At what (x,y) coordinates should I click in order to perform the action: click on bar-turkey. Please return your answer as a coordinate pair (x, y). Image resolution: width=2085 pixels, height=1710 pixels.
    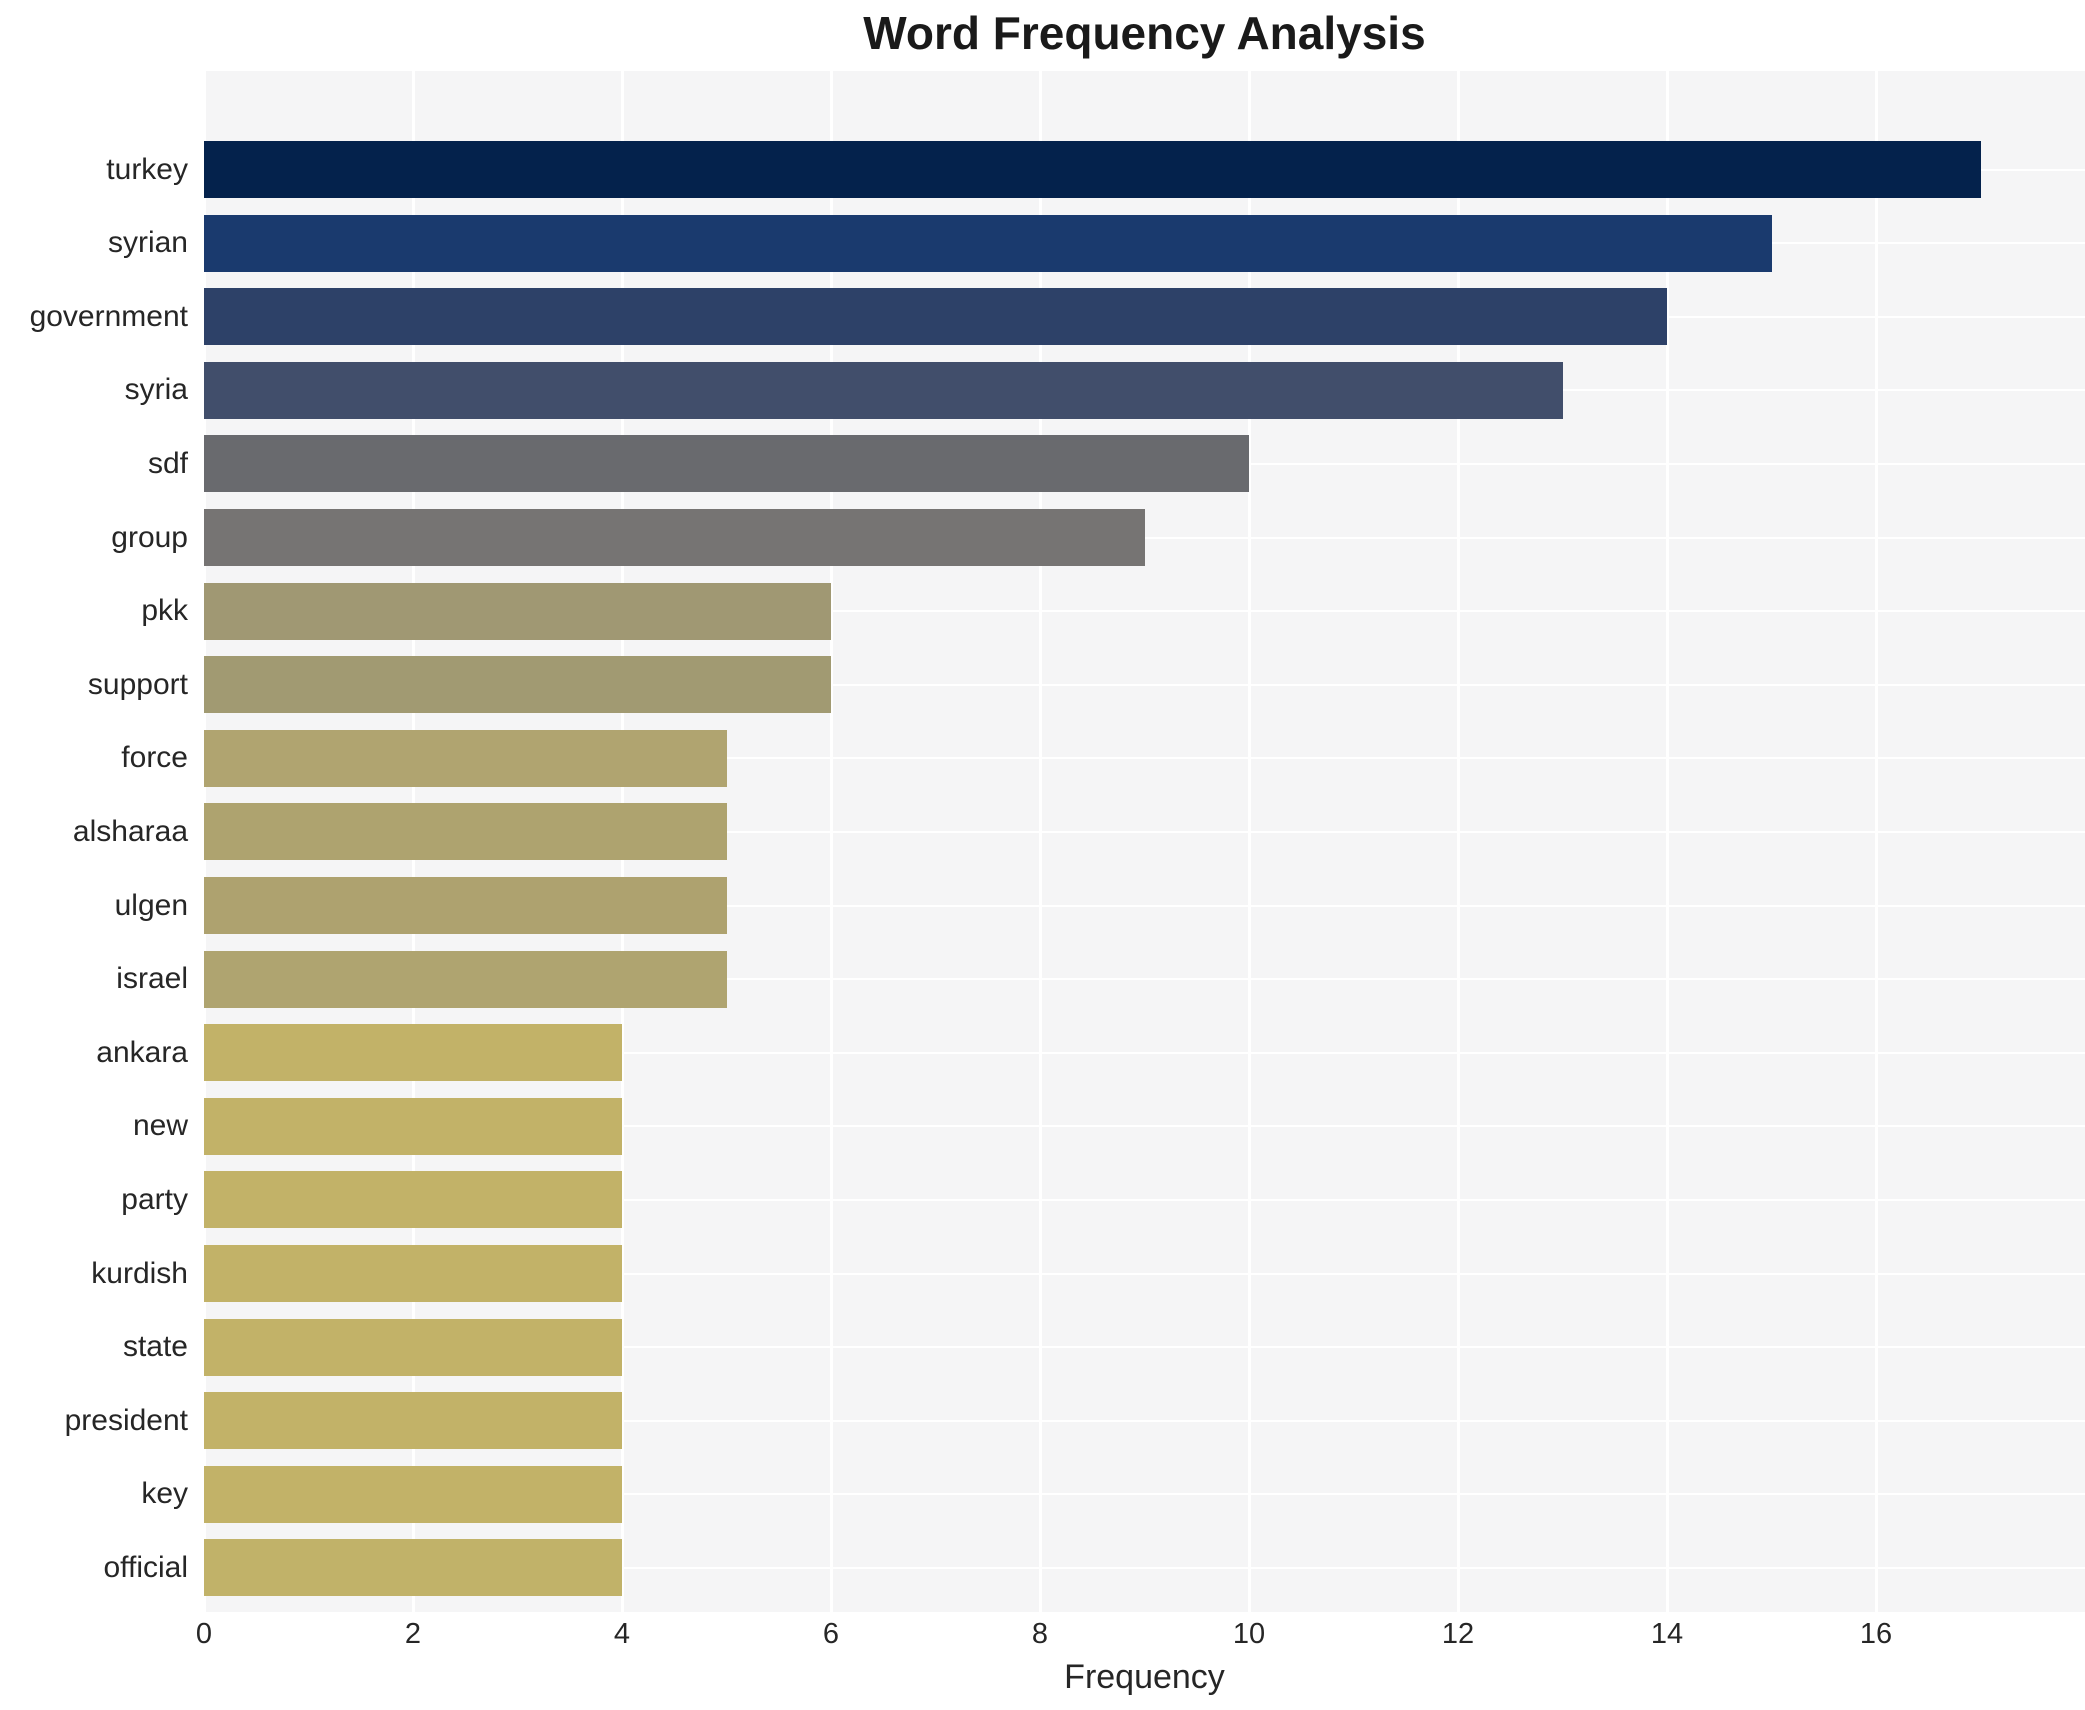
    Looking at the image, I should click on (1092, 169).